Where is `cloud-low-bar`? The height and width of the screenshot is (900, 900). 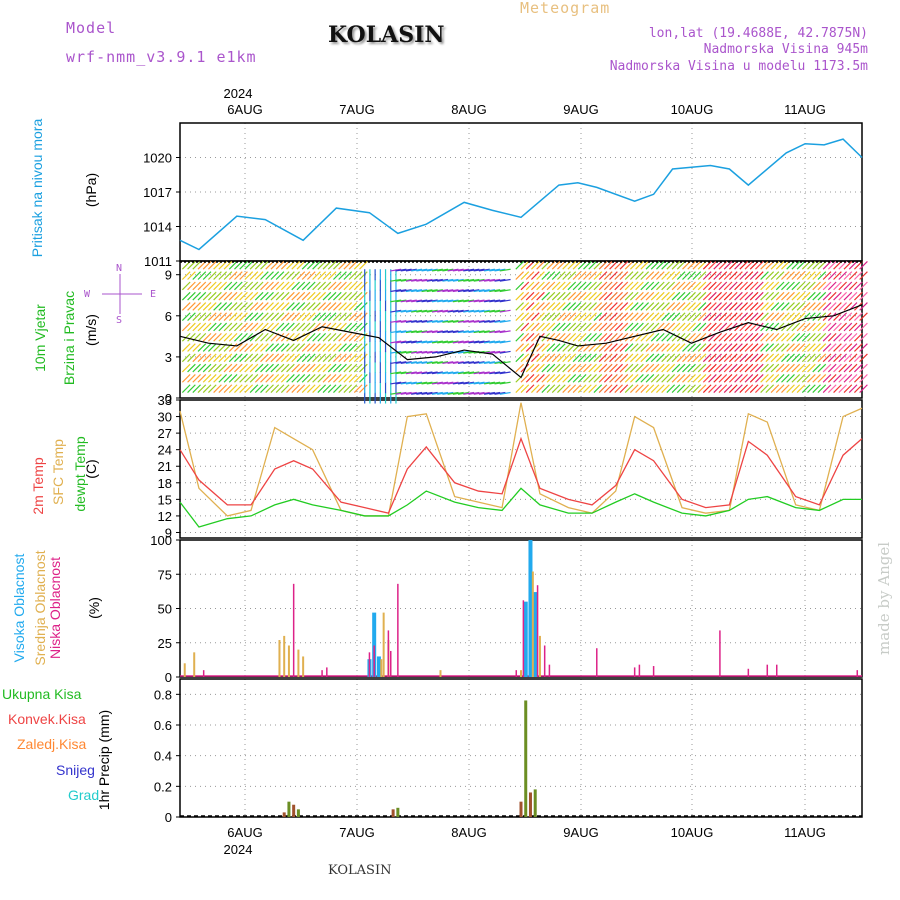 cloud-low-bar is located at coordinates (293, 630).